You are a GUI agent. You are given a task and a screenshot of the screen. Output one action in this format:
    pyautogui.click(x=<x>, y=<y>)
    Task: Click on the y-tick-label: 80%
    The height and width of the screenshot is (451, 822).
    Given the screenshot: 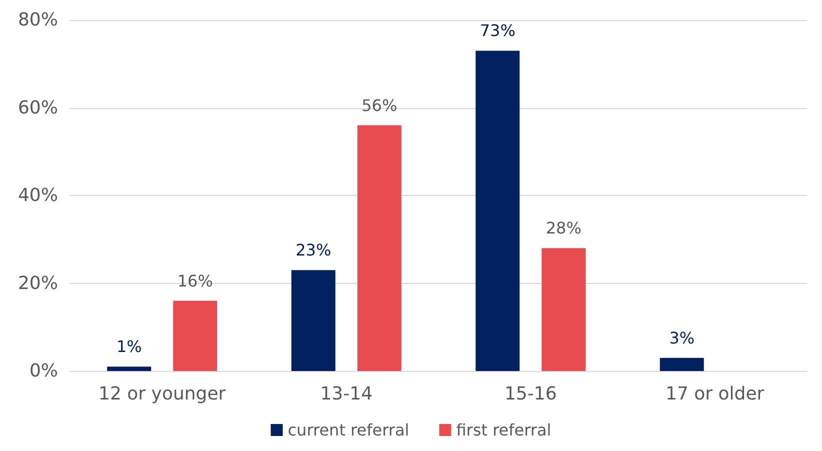 What is the action you would take?
    pyautogui.click(x=38, y=20)
    